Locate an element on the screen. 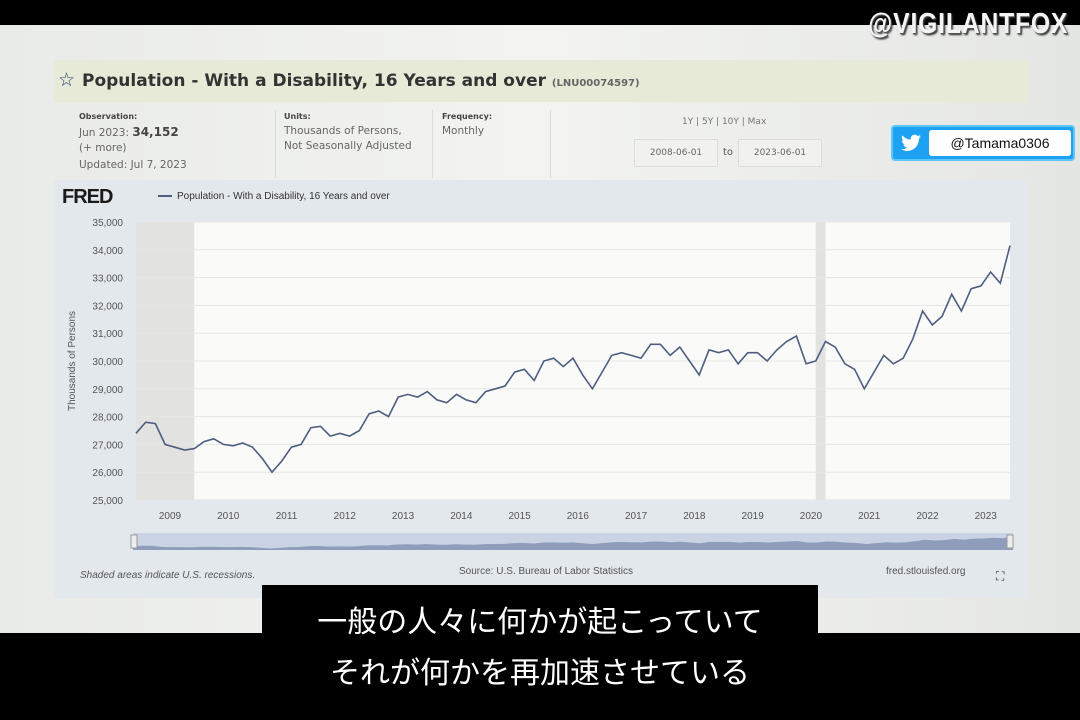  x-tick-label: 2013 is located at coordinates (403, 516).